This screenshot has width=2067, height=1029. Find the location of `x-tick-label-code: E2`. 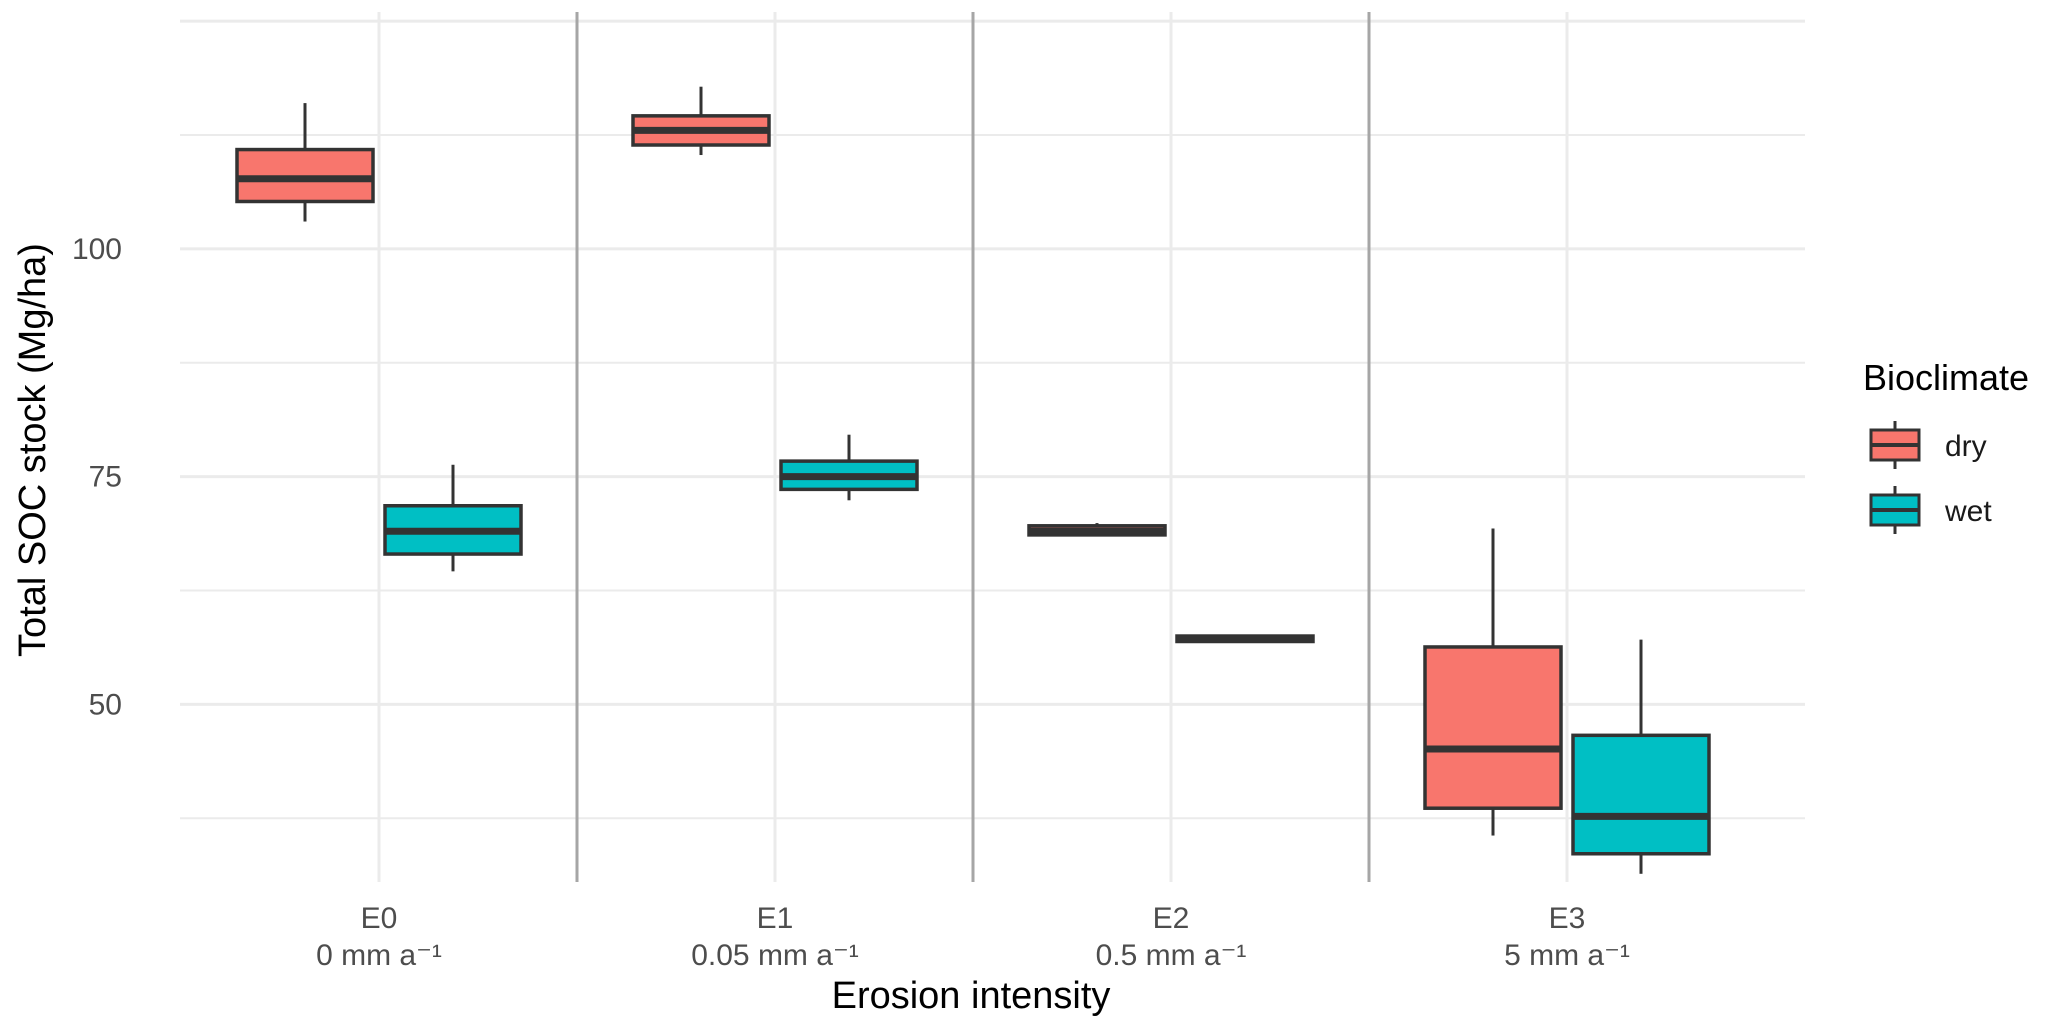

x-tick-label-code: E2 is located at coordinates (1171, 918).